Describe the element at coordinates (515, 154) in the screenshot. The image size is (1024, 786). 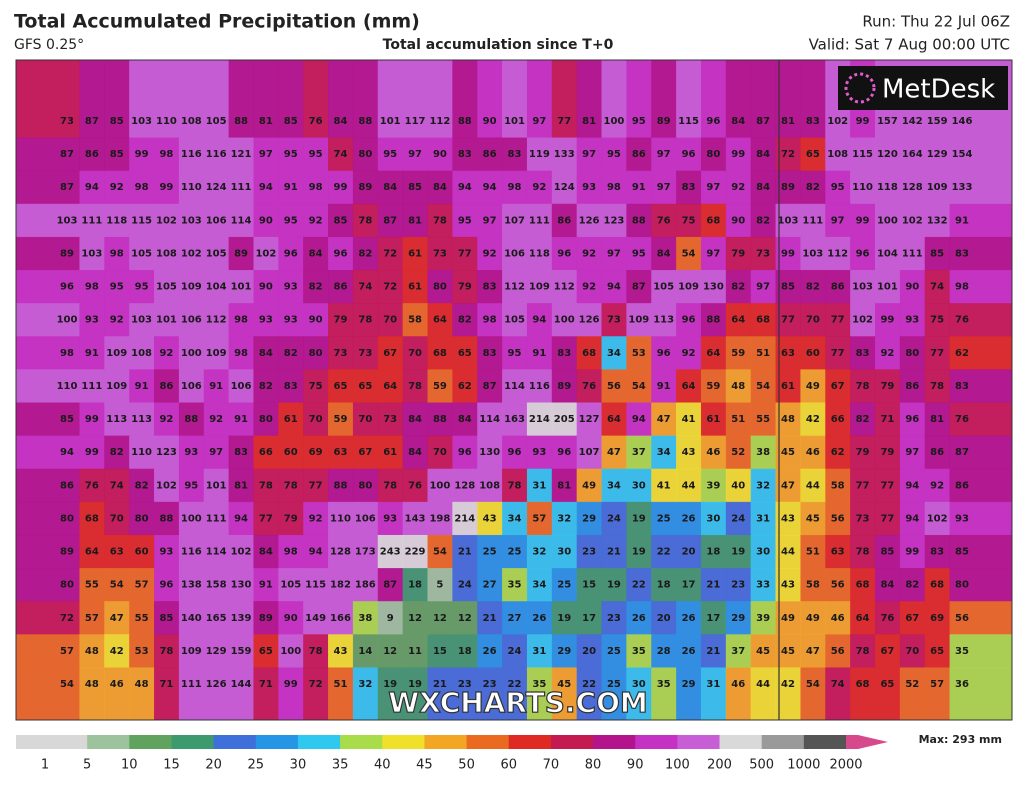
I see `cell-value: 83` at that location.